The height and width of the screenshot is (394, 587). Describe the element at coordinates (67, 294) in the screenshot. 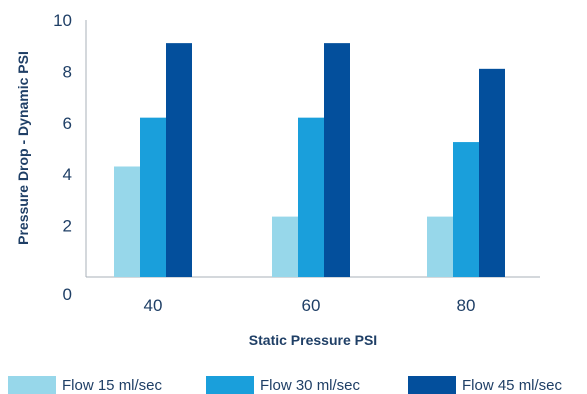

I see `y-tick-label: 0` at that location.